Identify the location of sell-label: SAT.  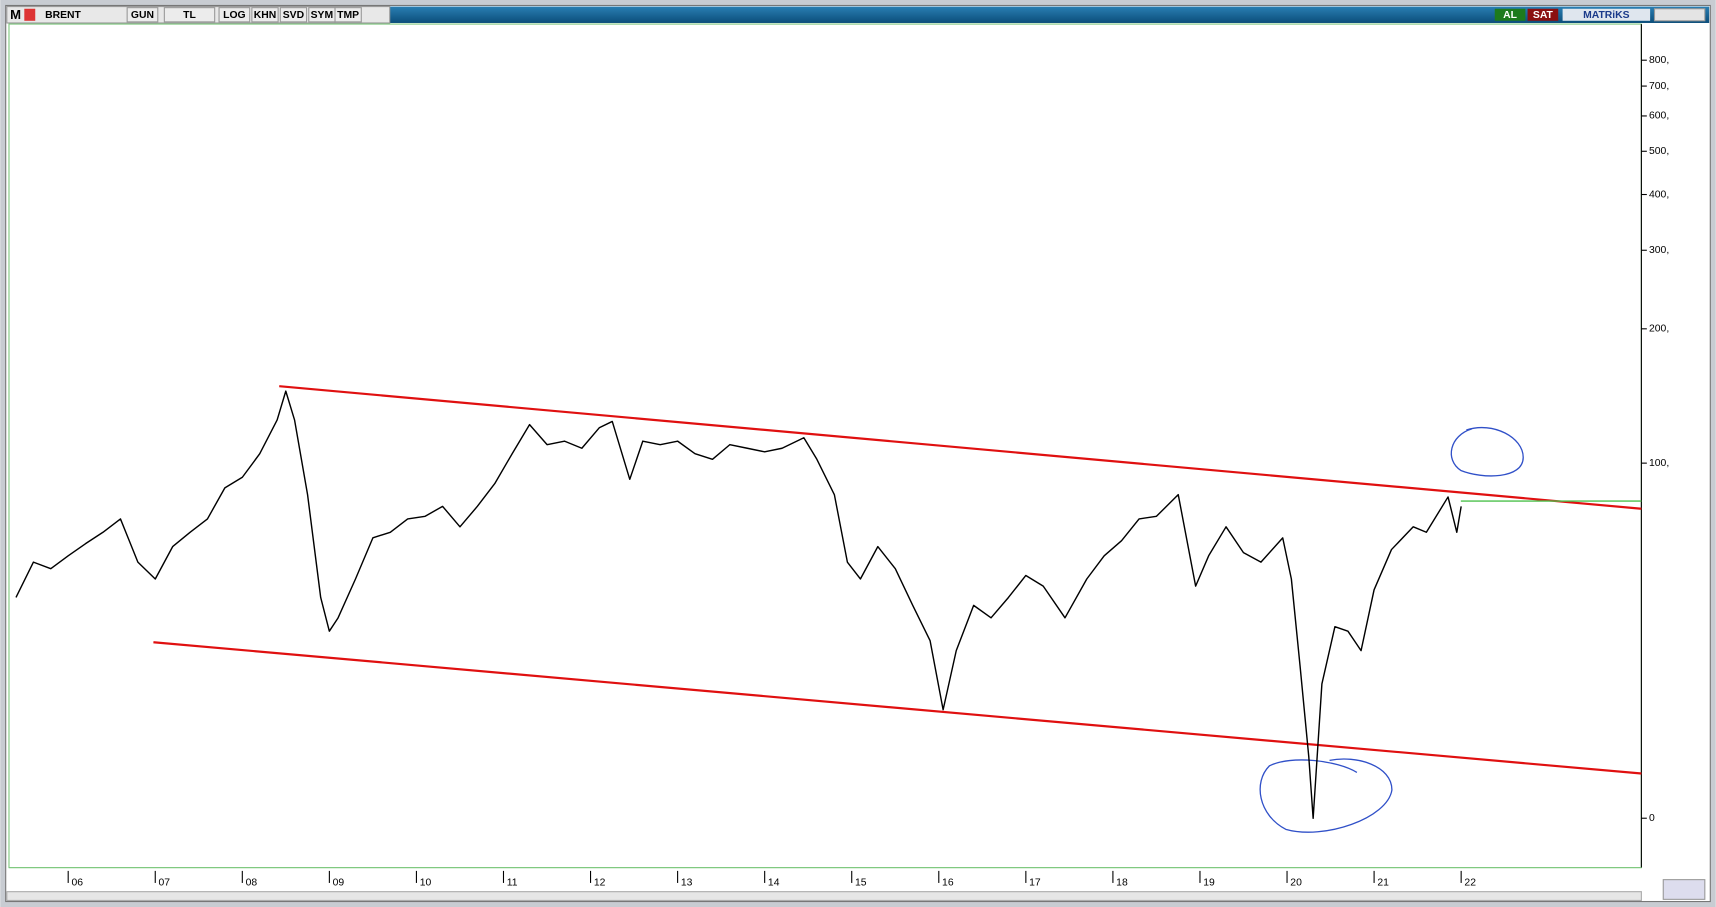
(1543, 15).